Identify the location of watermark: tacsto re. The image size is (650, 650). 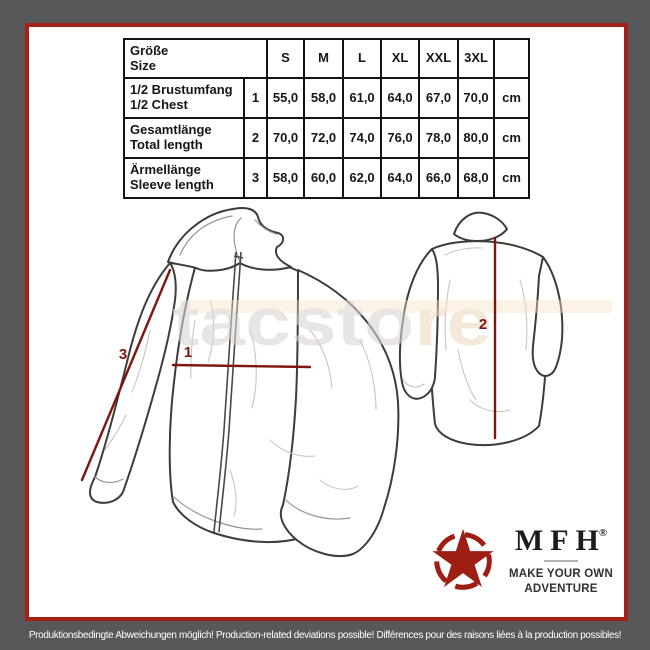
(392, 322).